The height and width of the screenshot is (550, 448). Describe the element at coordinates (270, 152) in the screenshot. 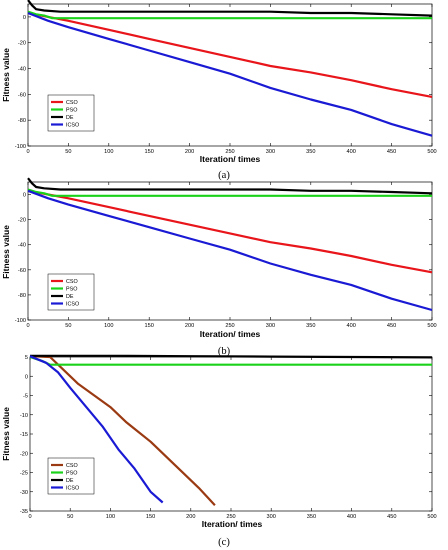

I see `x-tick-label-a: 300` at that location.